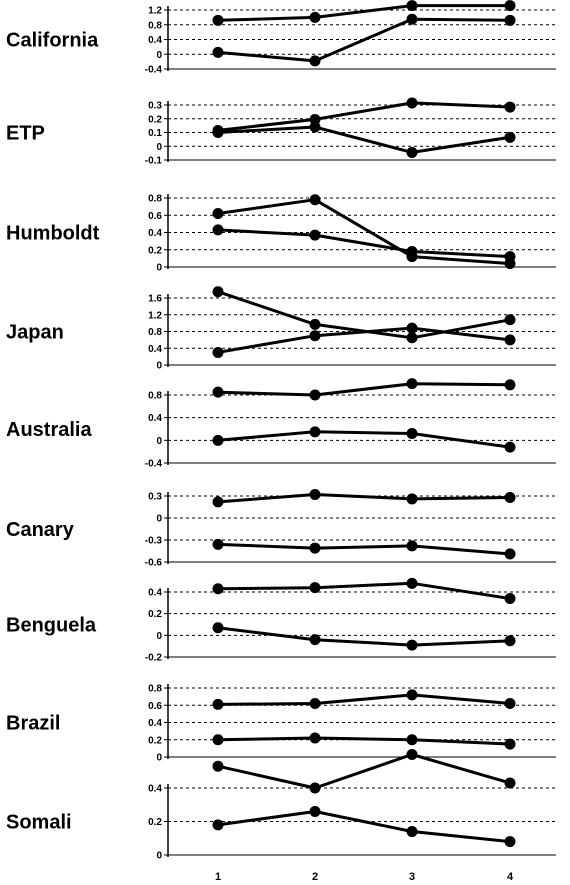  I want to click on panel-etp: ETP 0.3 0.2 0.1 0 -0.1, so click(281, 132).